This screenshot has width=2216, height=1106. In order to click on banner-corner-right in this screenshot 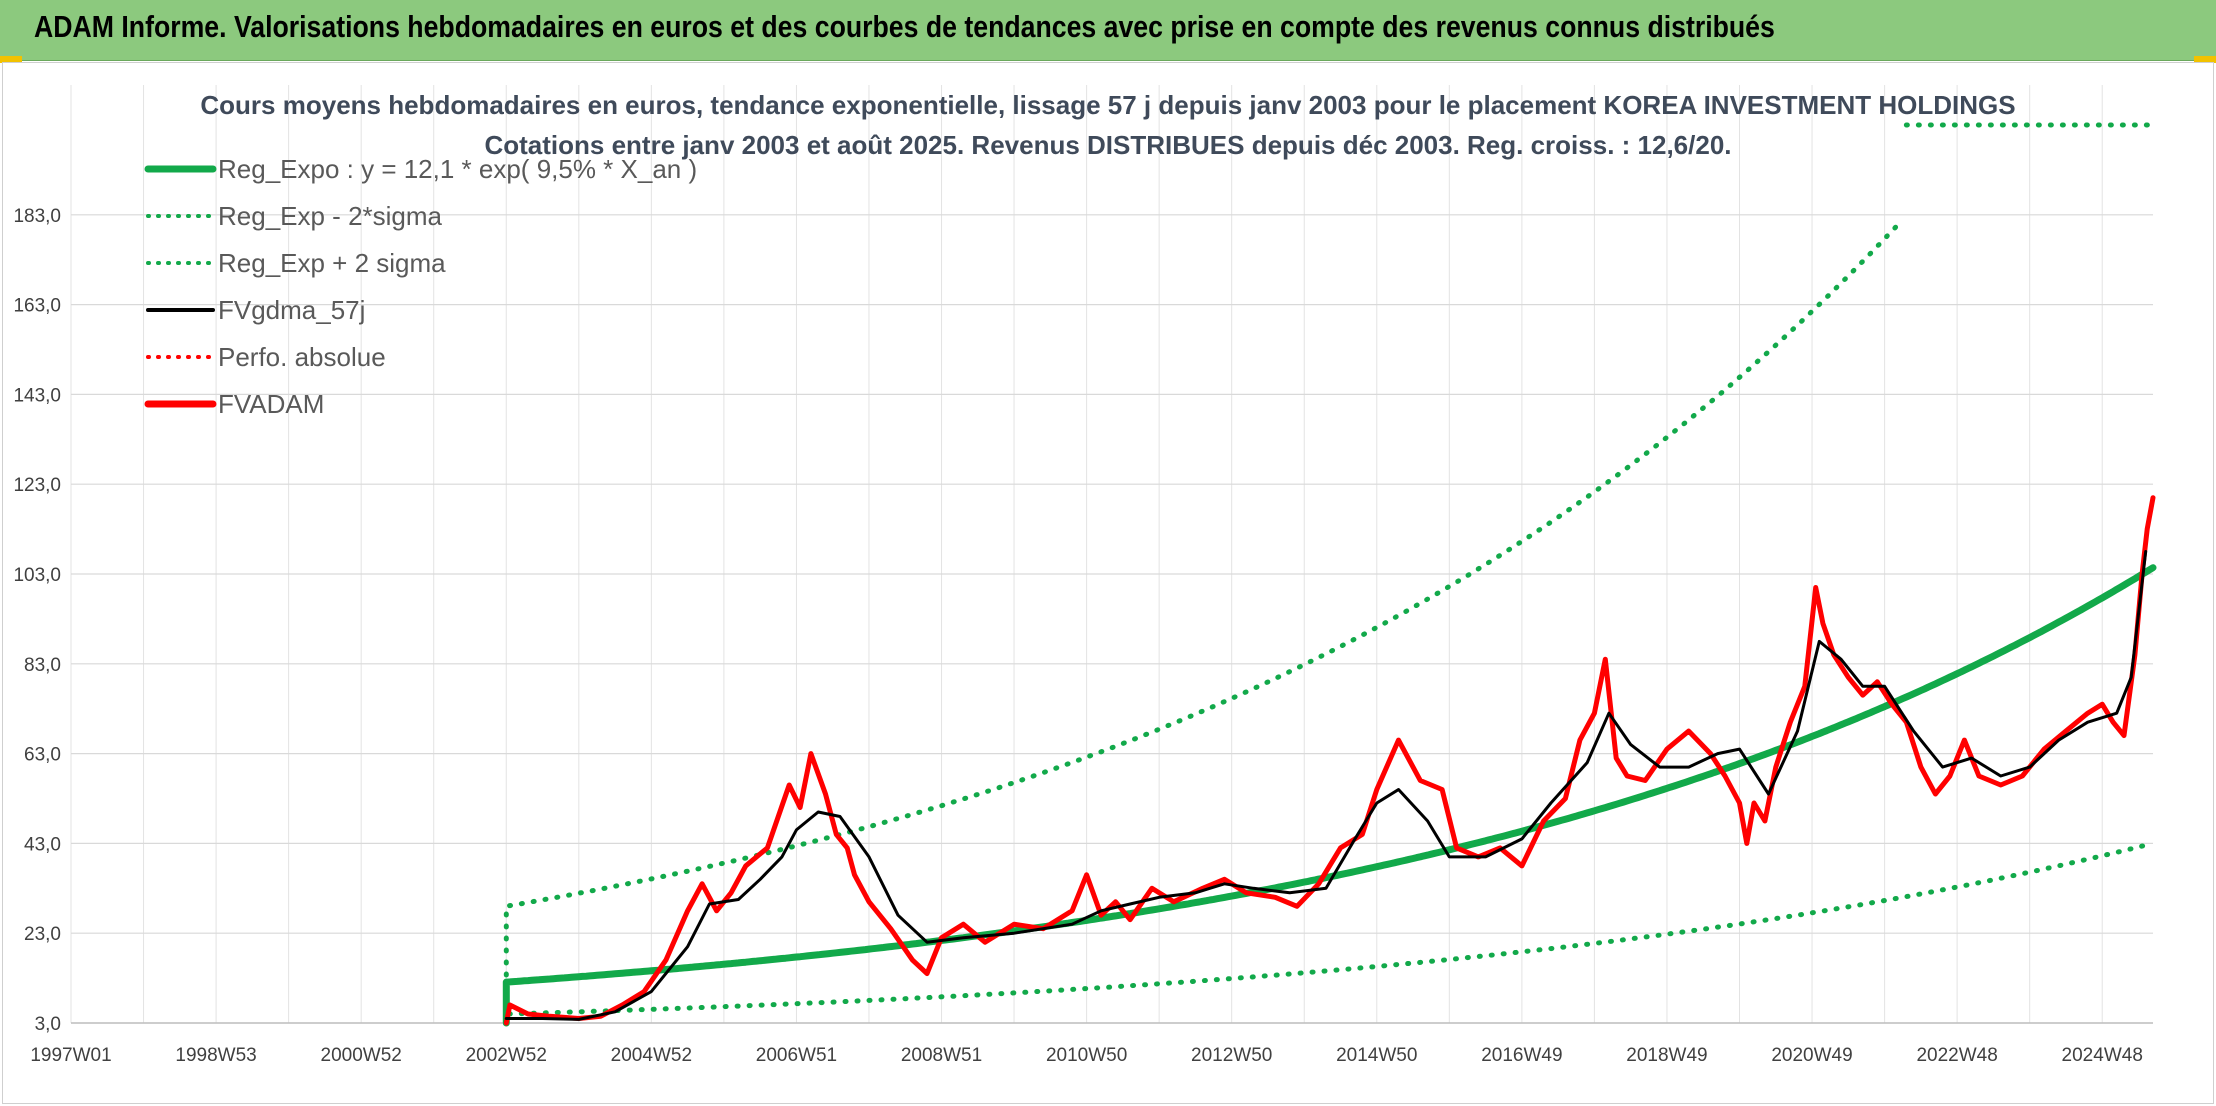, I will do `click(2205, 59)`.